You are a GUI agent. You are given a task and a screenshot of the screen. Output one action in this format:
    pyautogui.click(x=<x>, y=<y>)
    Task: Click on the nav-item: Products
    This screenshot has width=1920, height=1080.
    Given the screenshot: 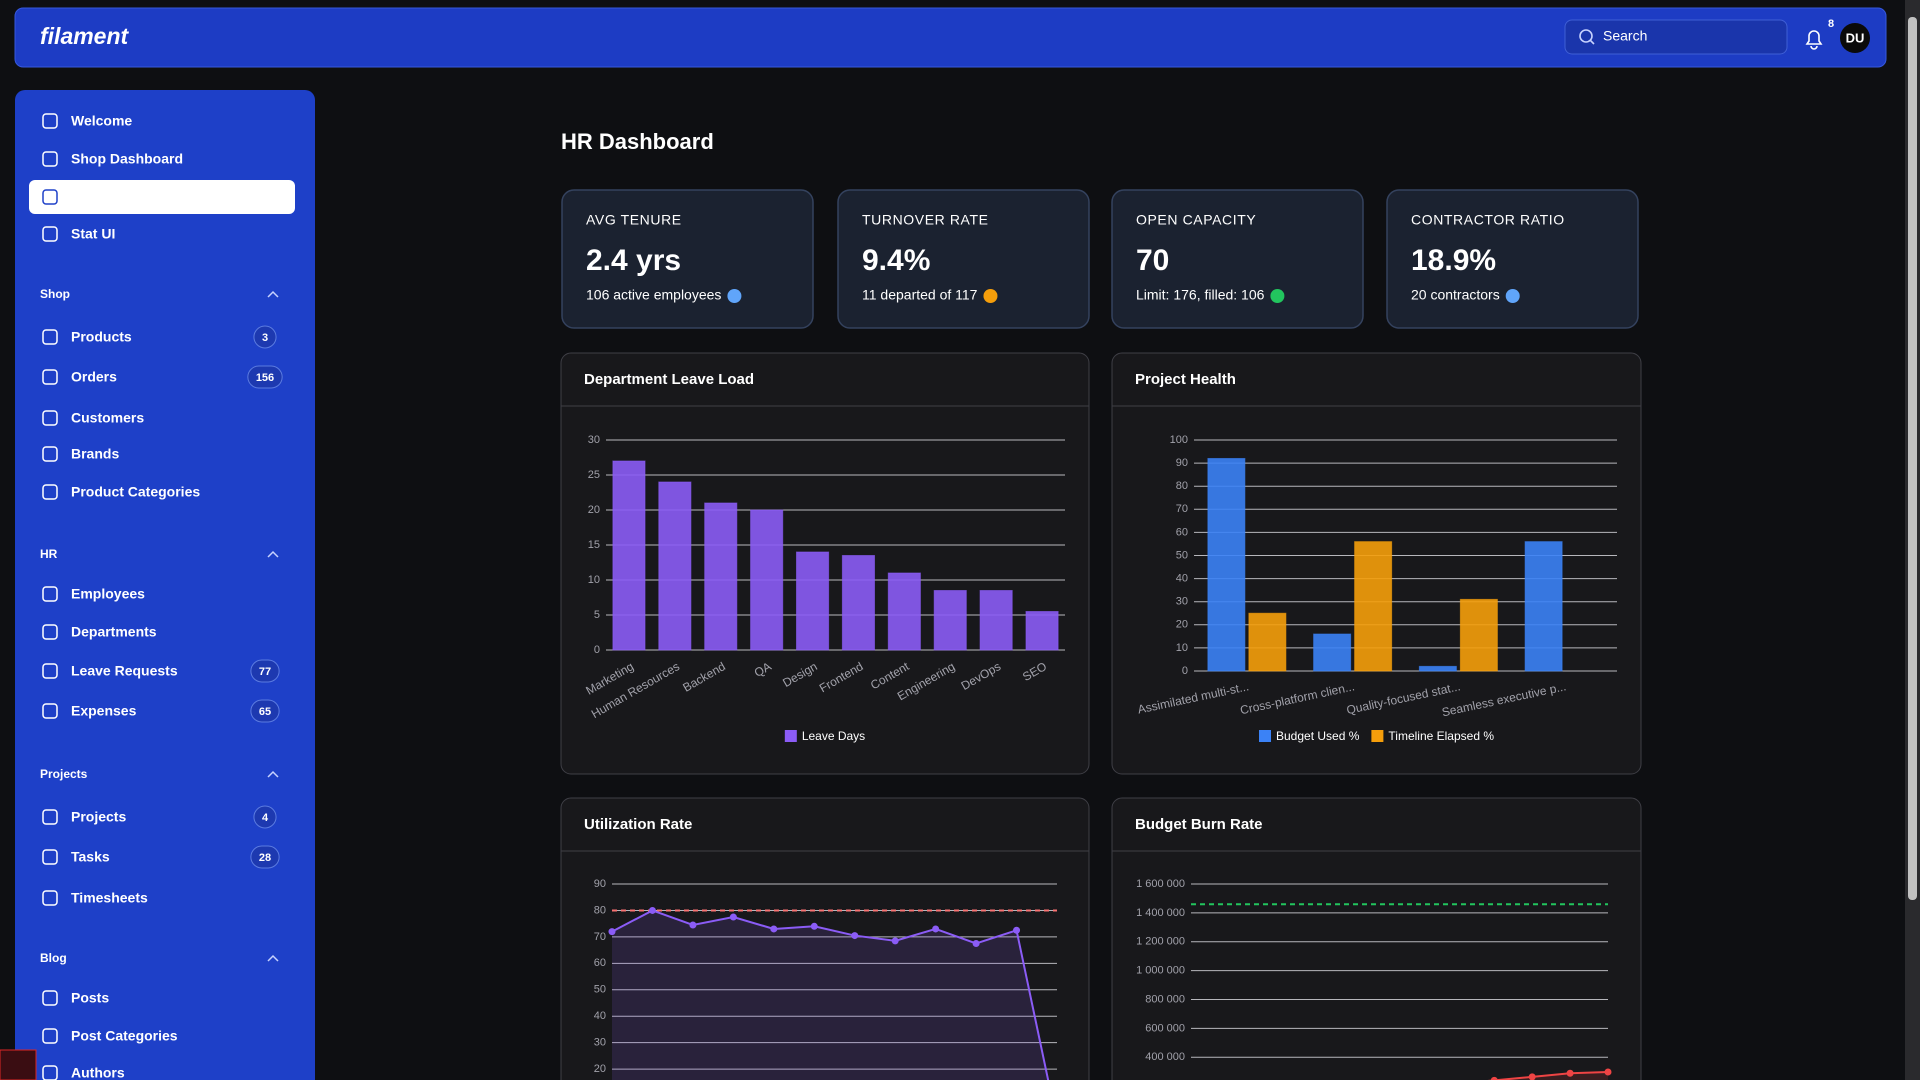 What is the action you would take?
    pyautogui.click(x=101, y=337)
    